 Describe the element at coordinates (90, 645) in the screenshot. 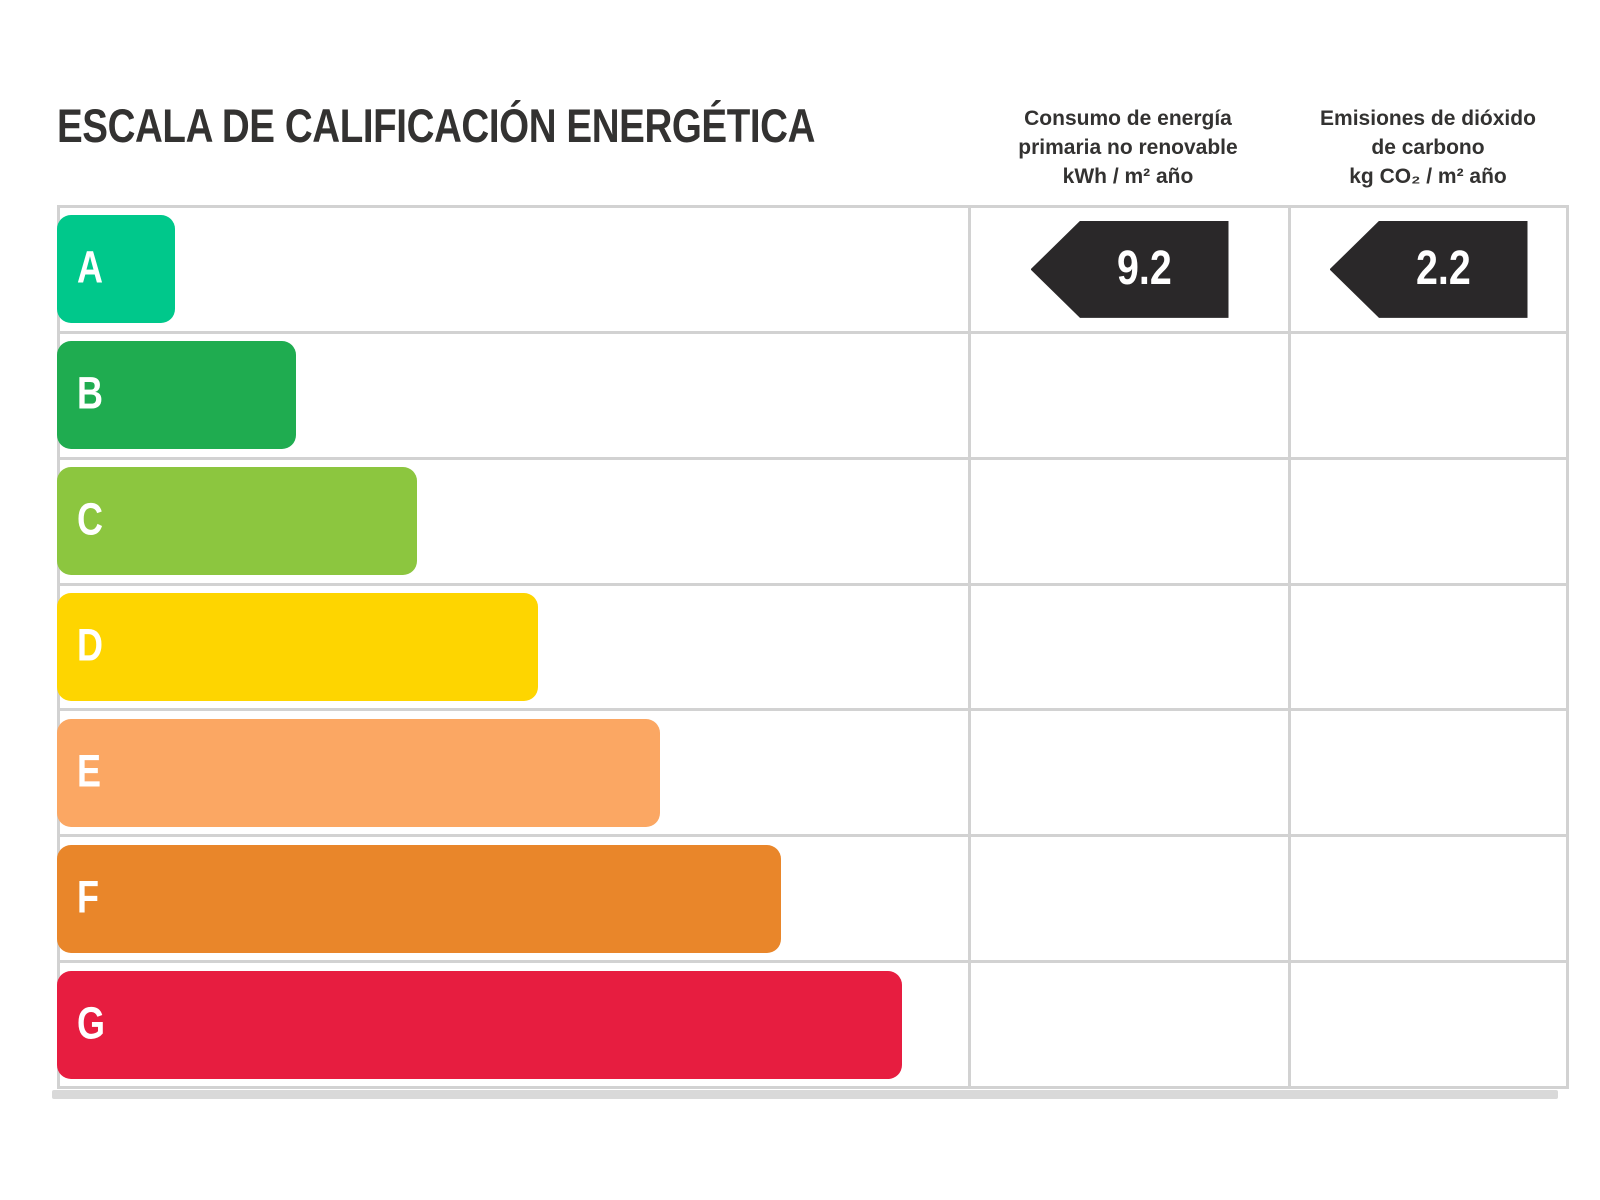

I see `rating-letter-d: D` at that location.